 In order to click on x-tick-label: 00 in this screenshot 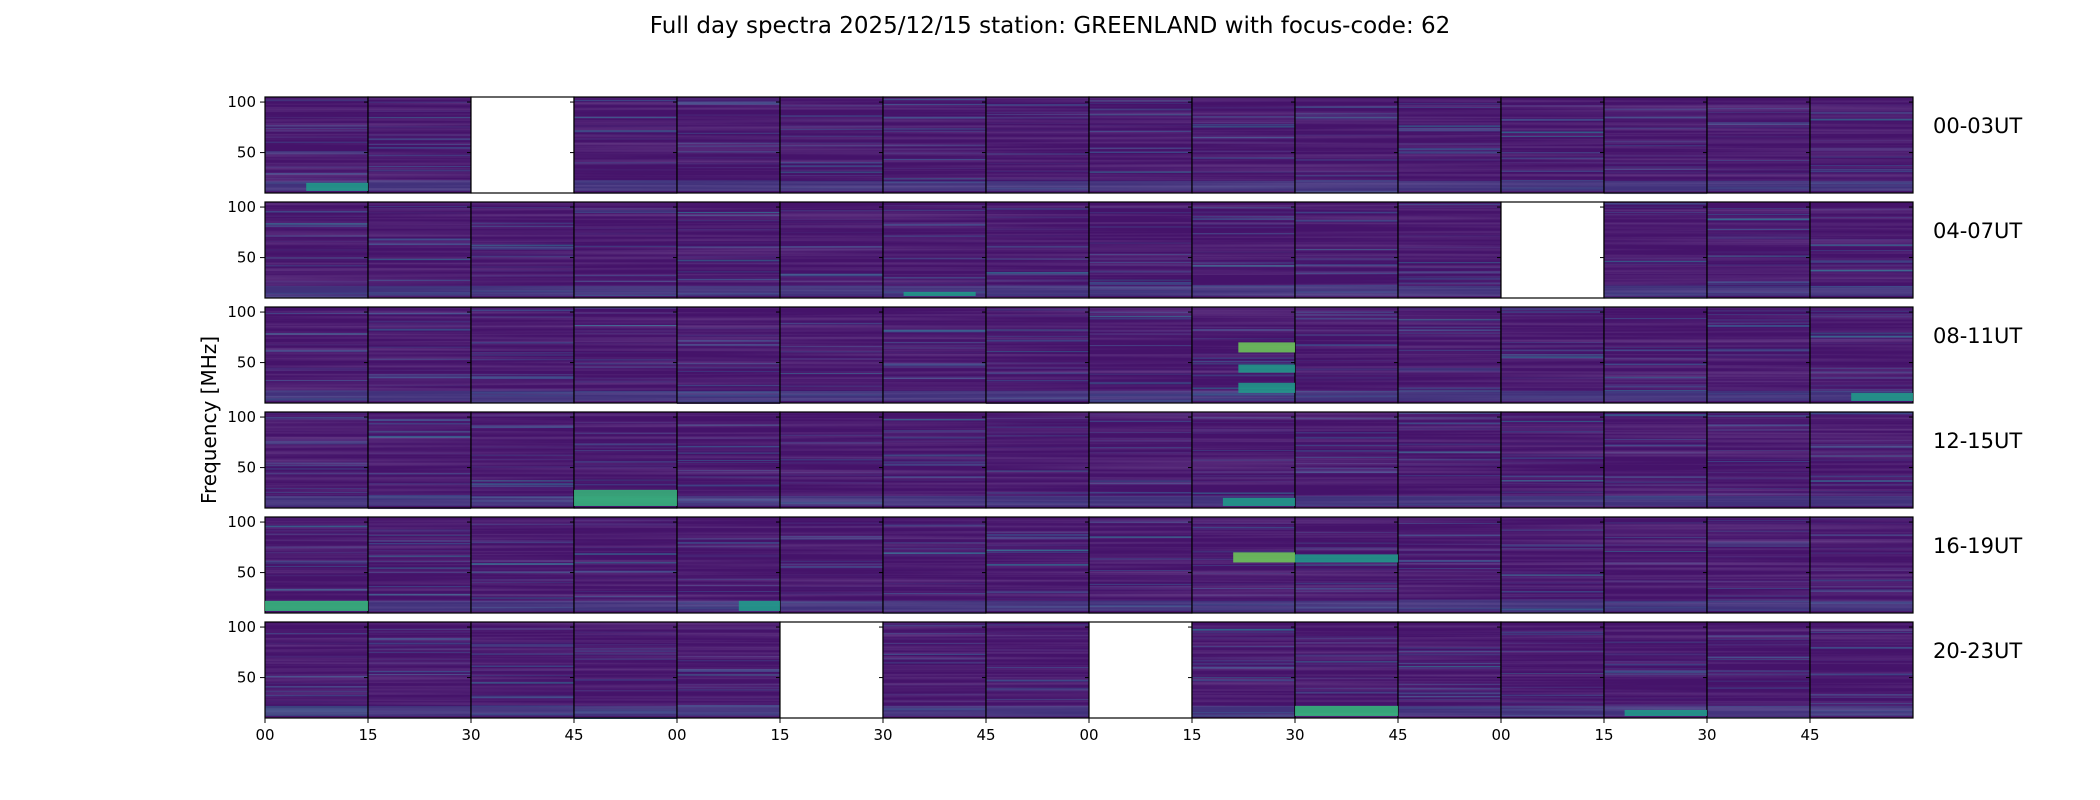, I will do `click(676, 735)`.